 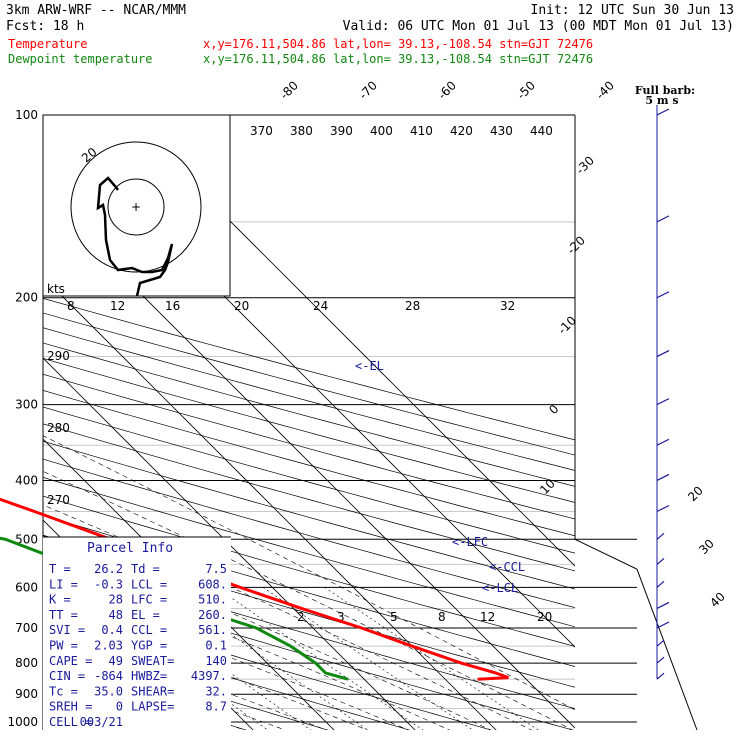 I want to click on mixing-ratio-label-lower: 20, so click(x=544, y=617).